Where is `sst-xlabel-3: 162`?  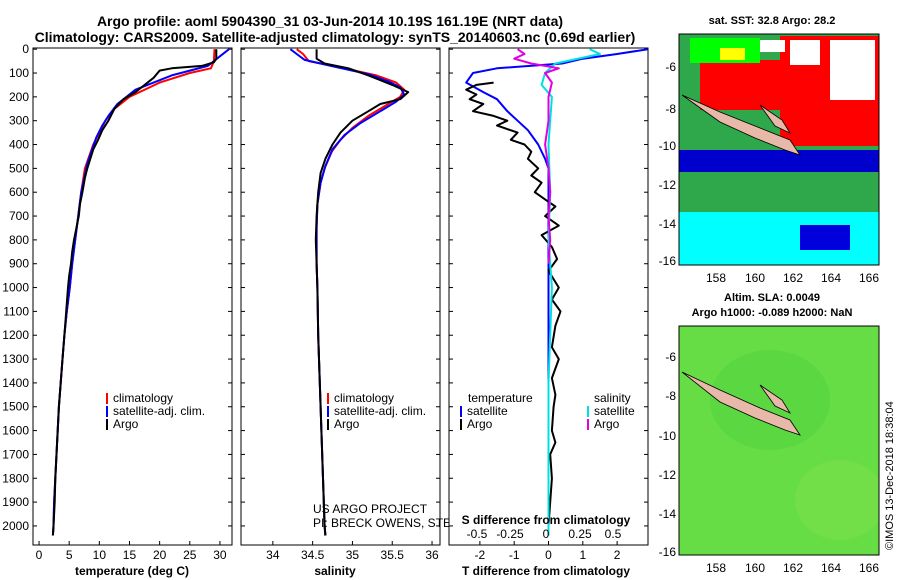 sst-xlabel-3: 162 is located at coordinates (793, 278).